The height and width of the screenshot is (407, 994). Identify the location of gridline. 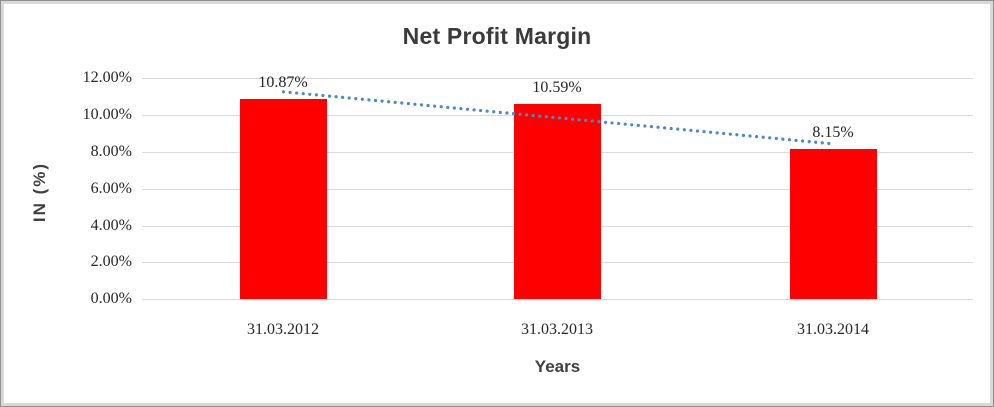
(557, 78).